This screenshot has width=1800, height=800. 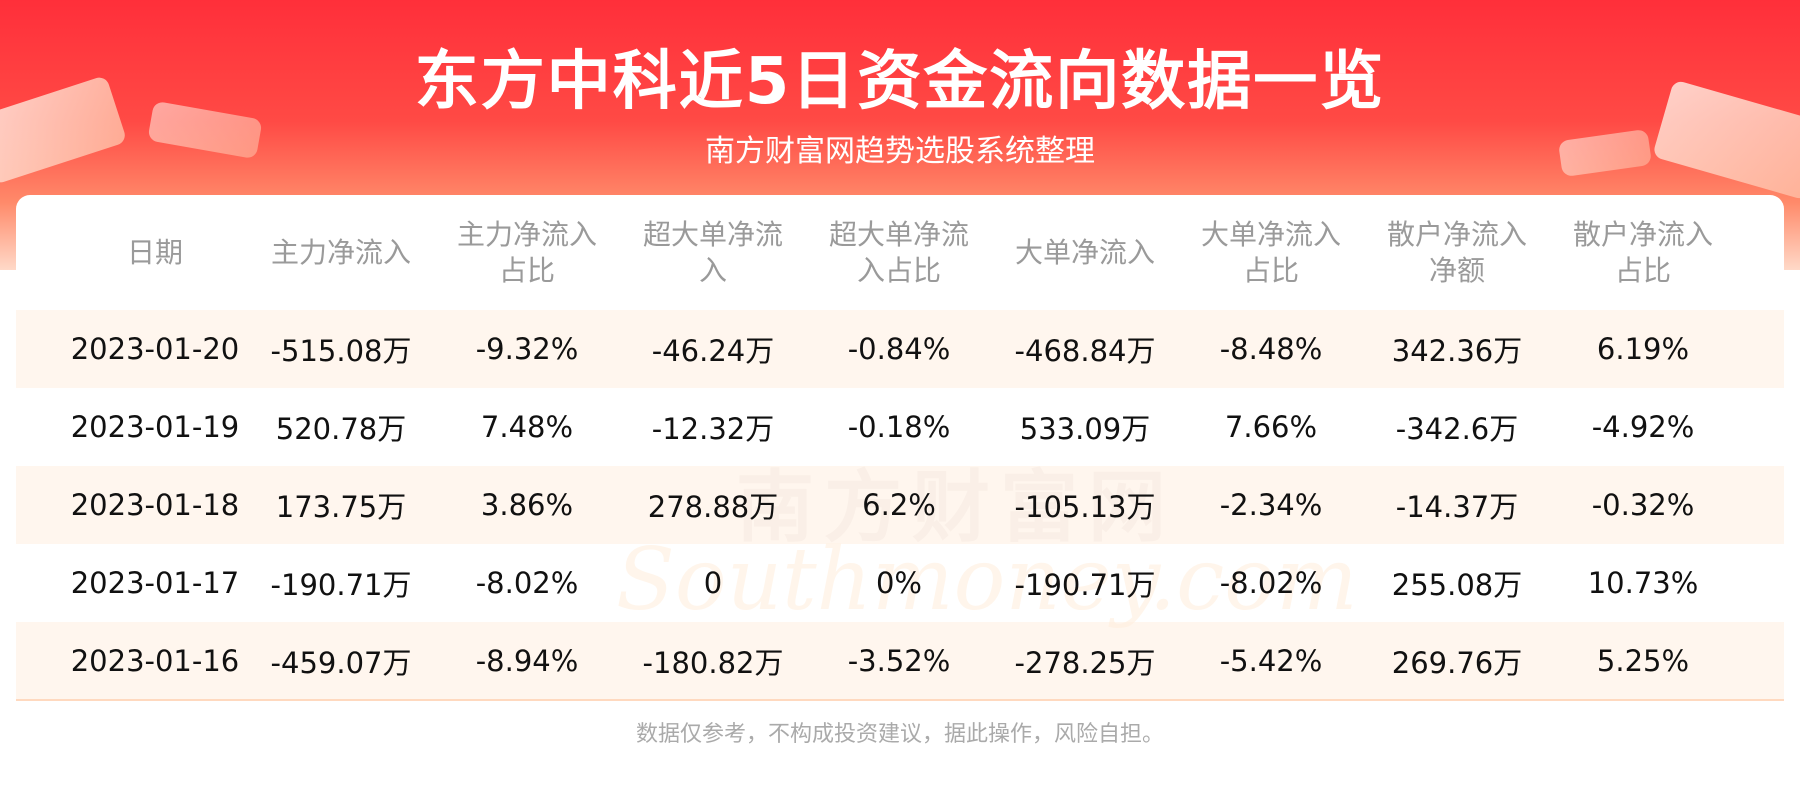 I want to click on value-cell: 3.86%, so click(x=527, y=505).